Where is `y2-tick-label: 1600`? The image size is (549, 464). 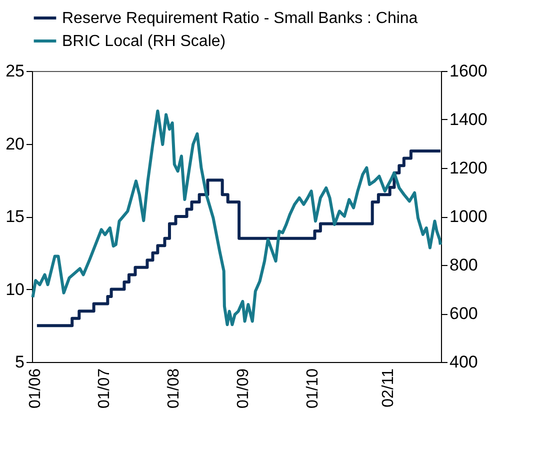
y2-tick-label: 1600 is located at coordinates (469, 71).